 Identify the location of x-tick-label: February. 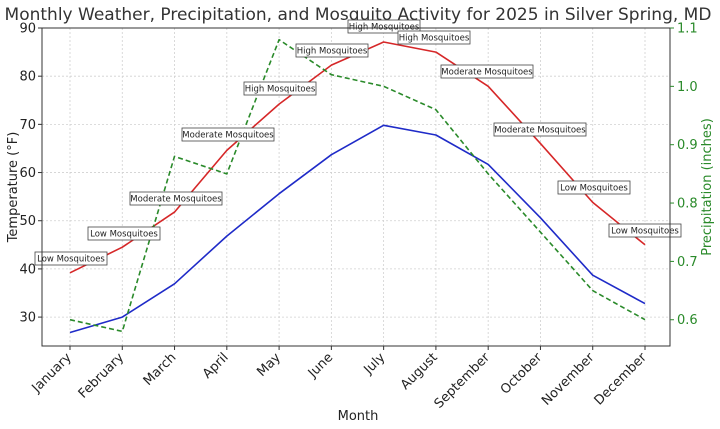
(102, 376).